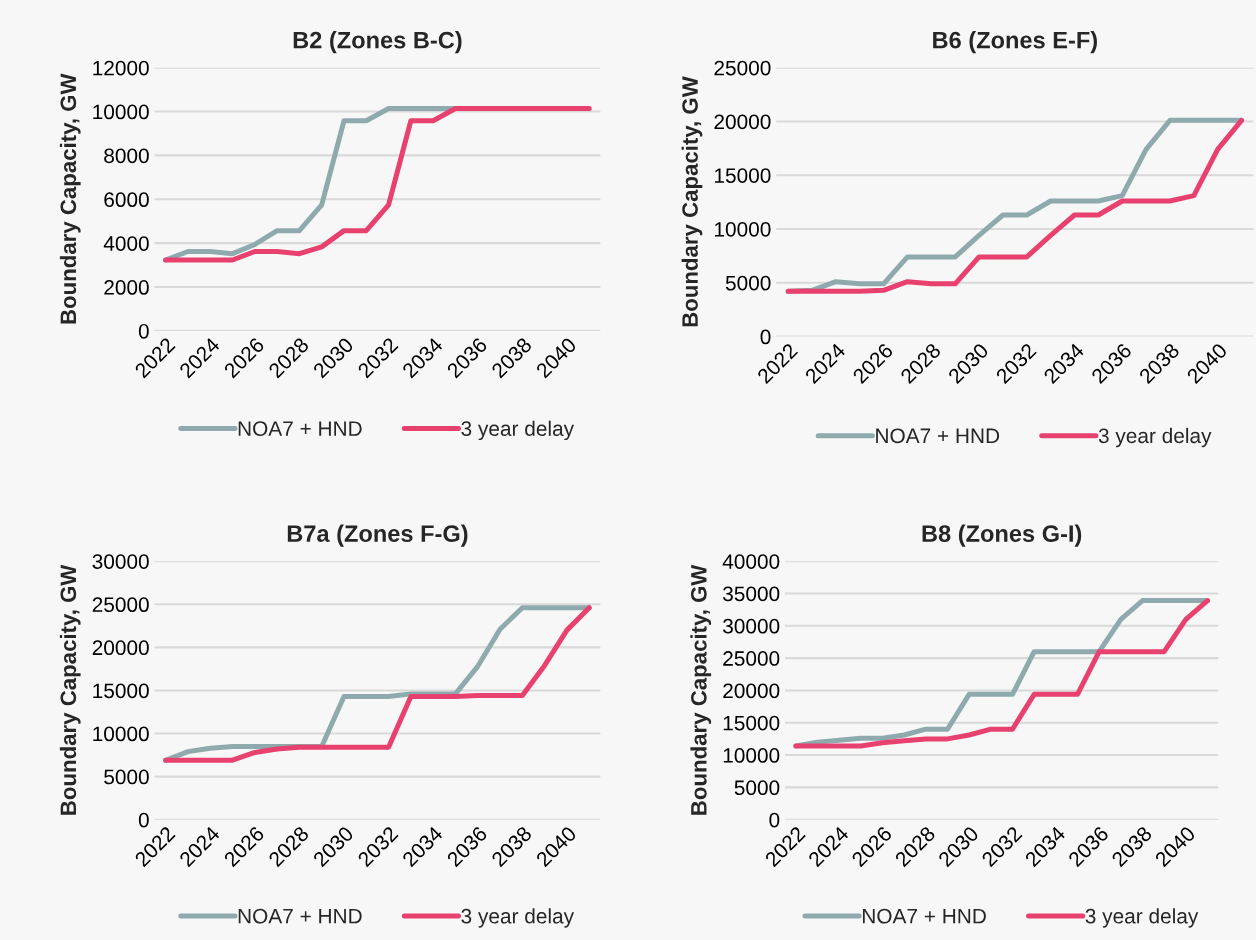 This screenshot has width=1256, height=940. What do you see at coordinates (126, 287) in the screenshot?
I see `y-tick-label: 2000` at bounding box center [126, 287].